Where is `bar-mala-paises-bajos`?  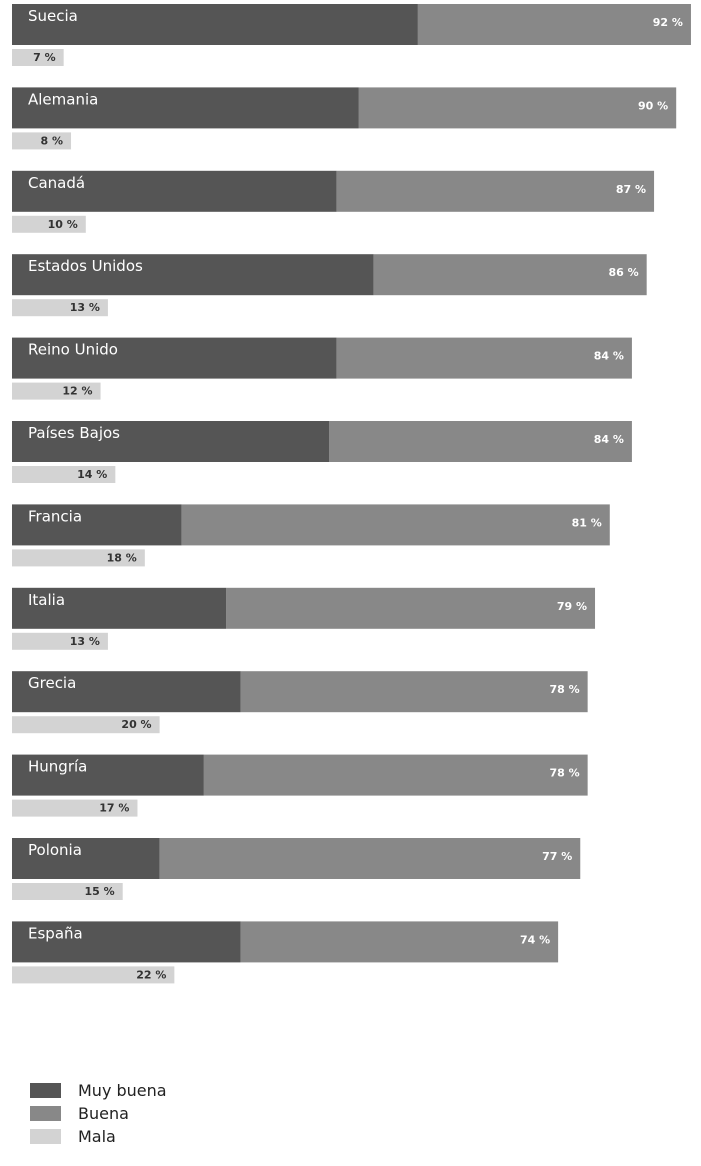 bar-mala-paises-bajos is located at coordinates (64, 474).